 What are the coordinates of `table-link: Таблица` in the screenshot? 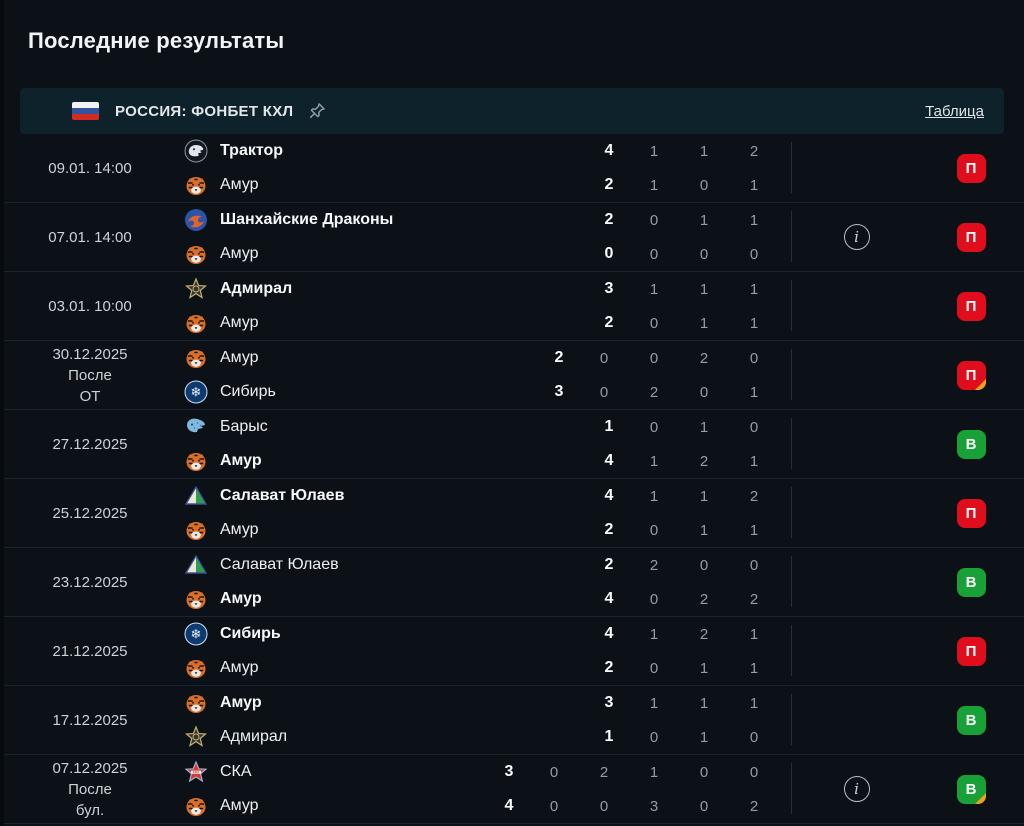 It's located at (954, 111).